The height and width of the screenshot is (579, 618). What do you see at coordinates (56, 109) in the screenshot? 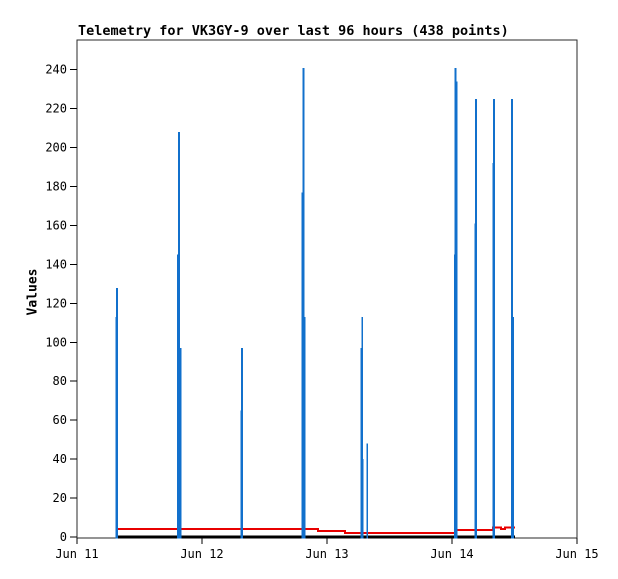
I see `y-tick-label: 220` at bounding box center [56, 109].